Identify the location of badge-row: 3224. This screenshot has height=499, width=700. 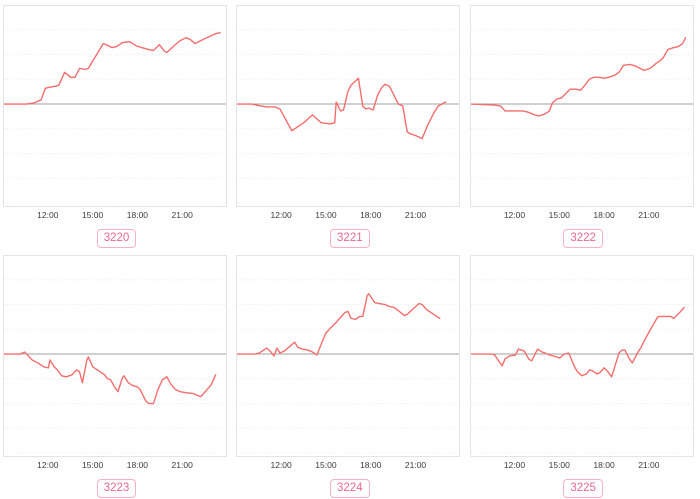
(349, 488).